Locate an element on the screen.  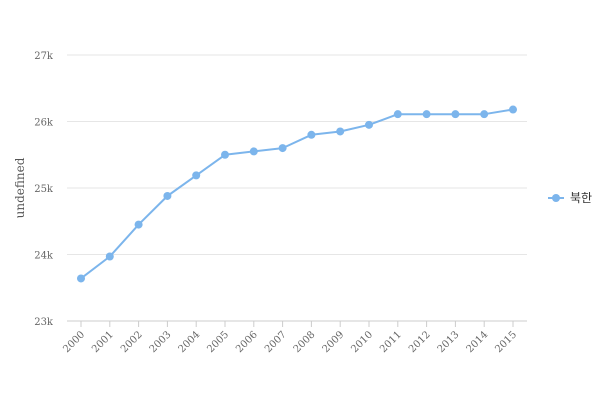
x-tick-label: 2007 is located at coordinates (276, 342).